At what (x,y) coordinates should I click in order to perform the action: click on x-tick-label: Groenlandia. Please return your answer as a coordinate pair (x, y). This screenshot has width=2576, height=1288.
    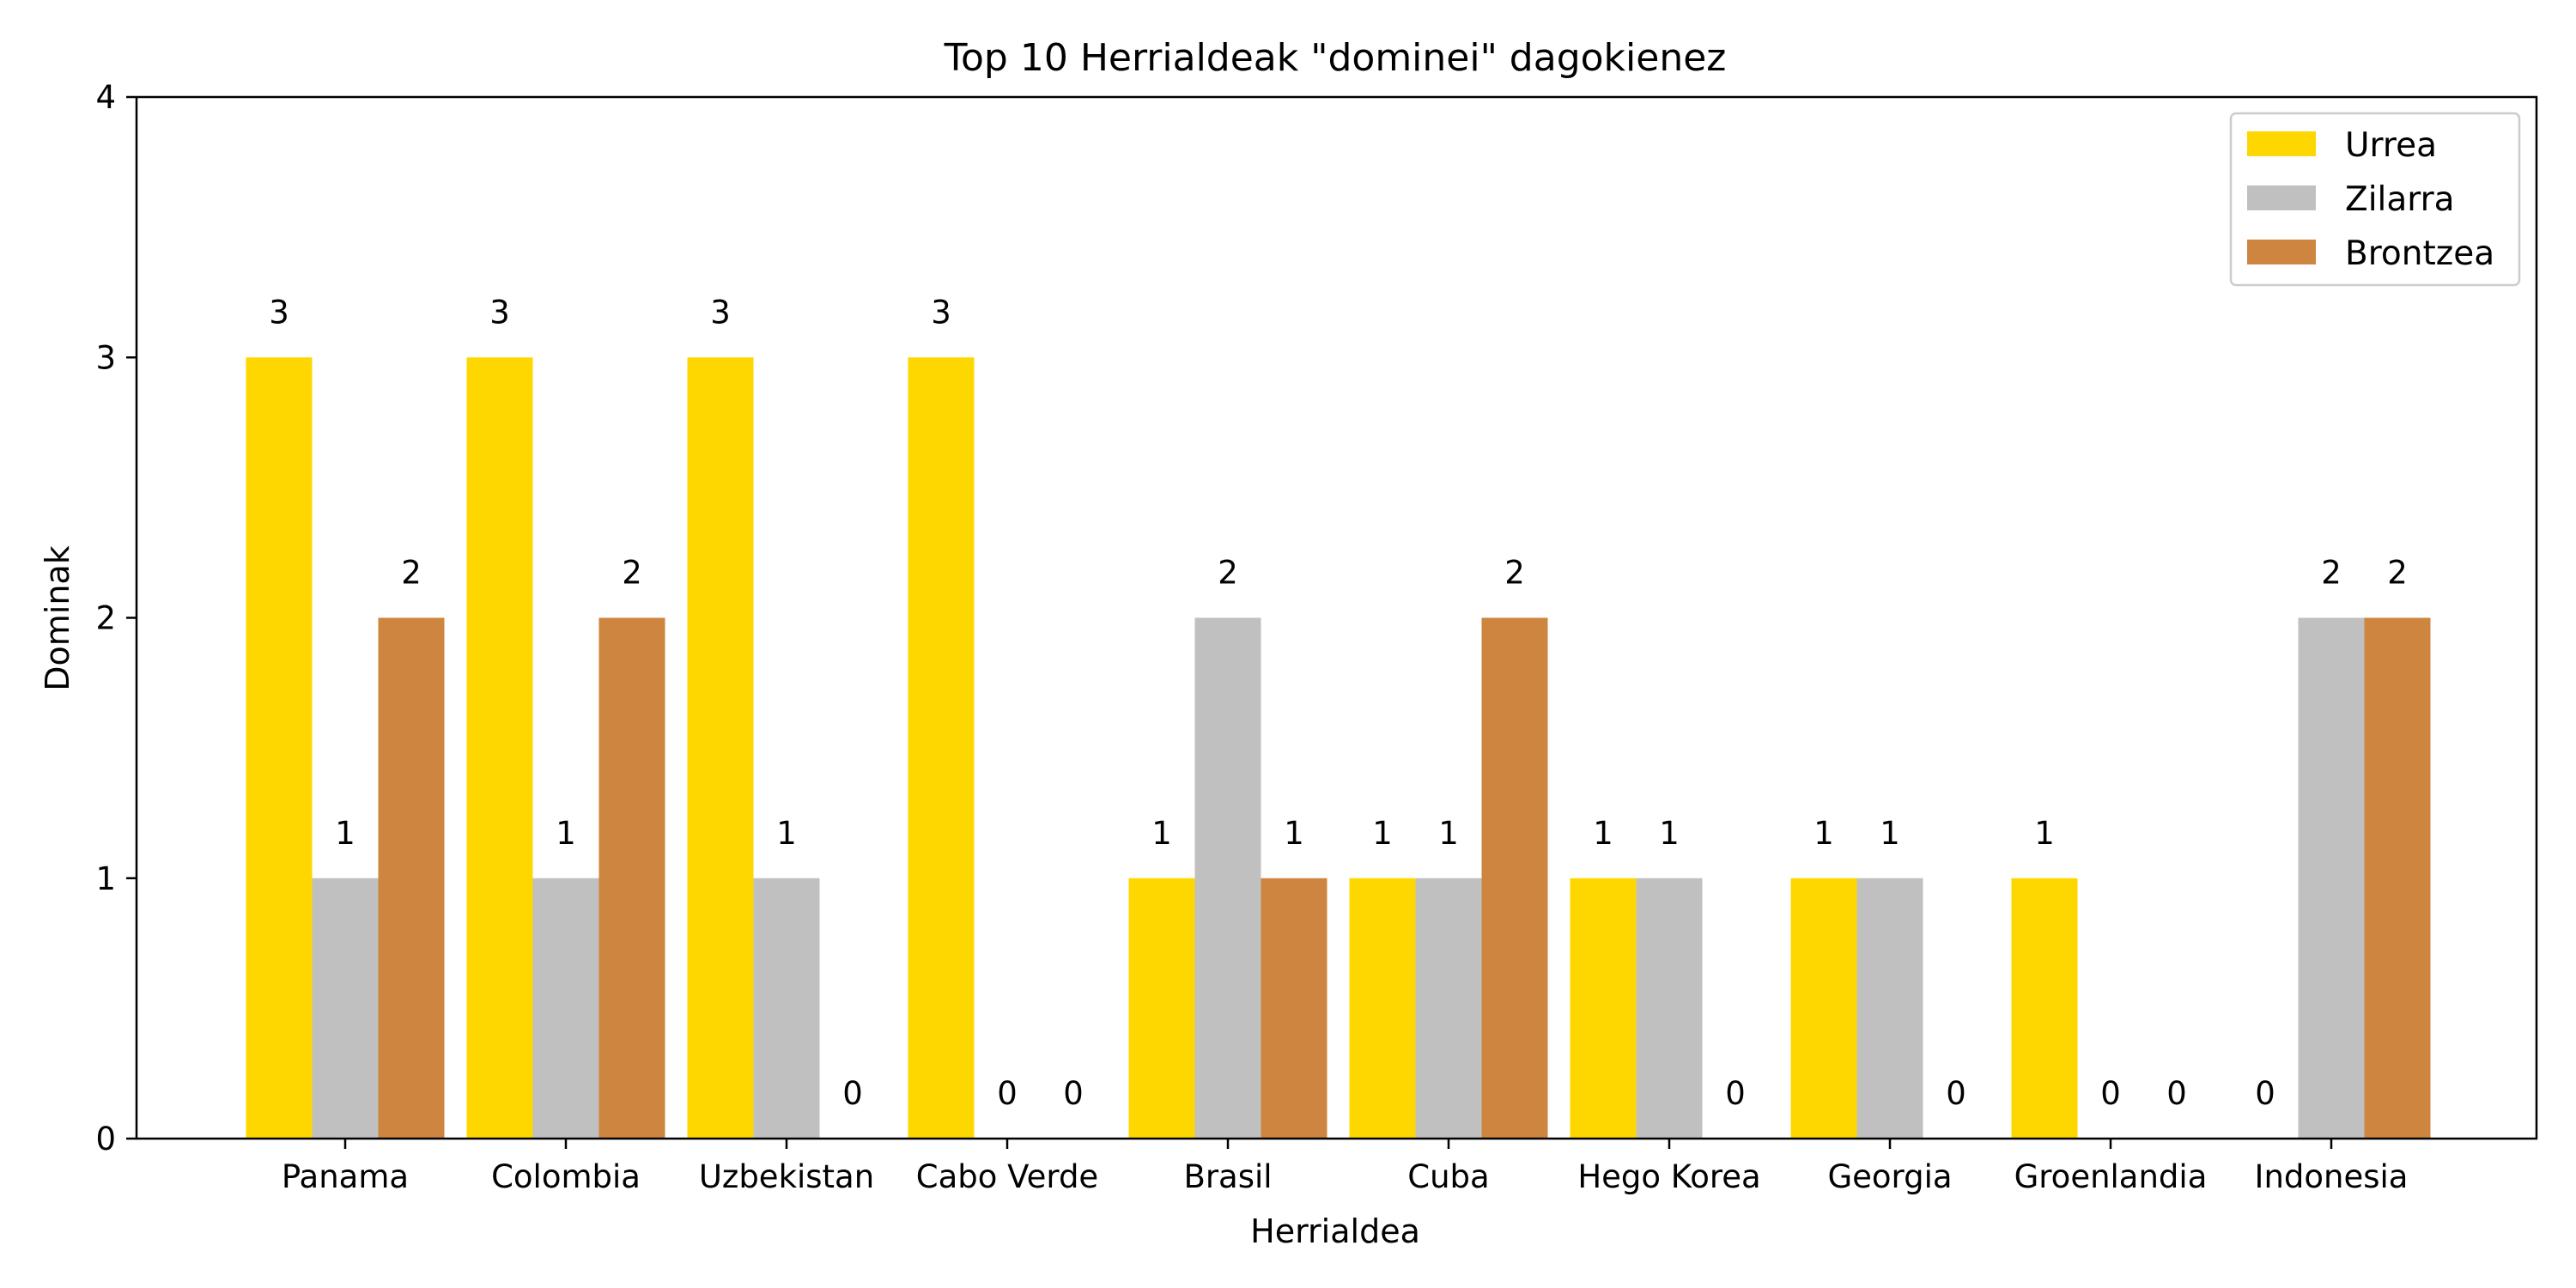
    Looking at the image, I should click on (2111, 1177).